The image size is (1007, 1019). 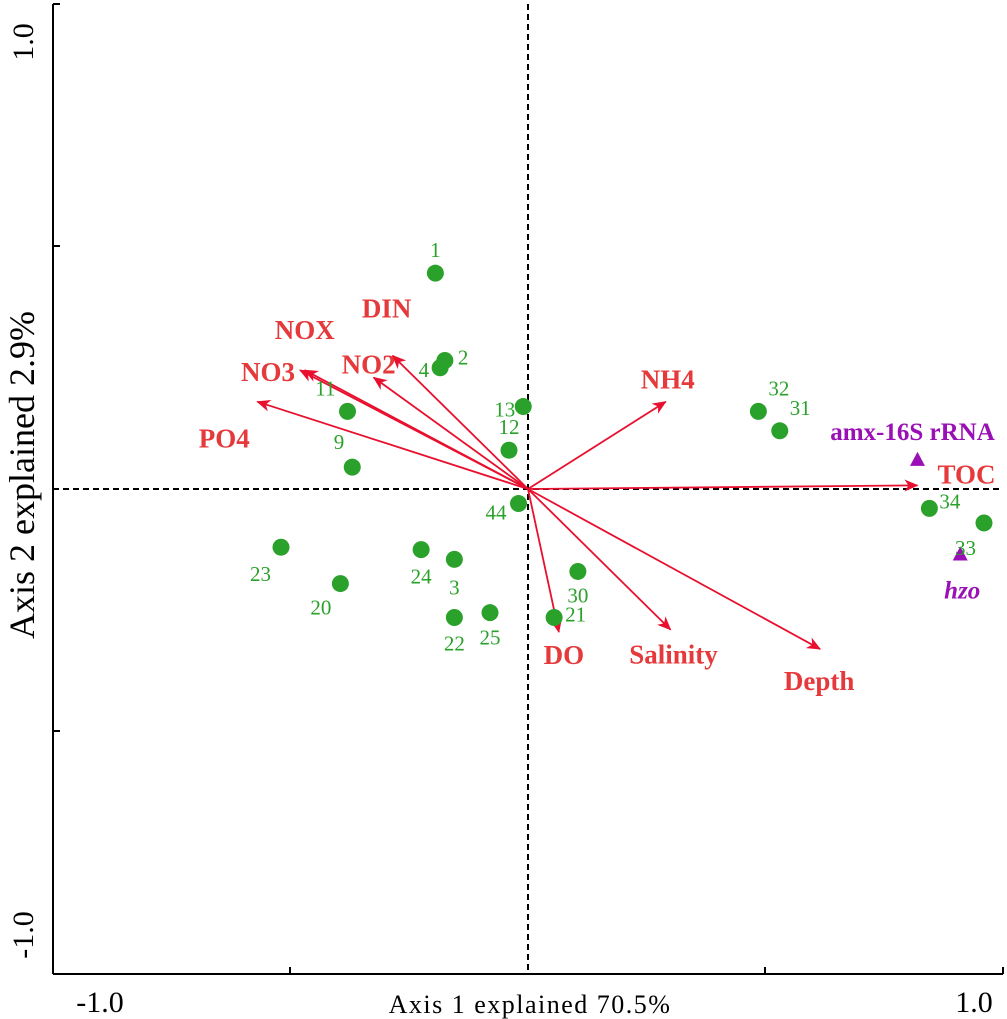 I want to click on env-arrow-toc, so click(x=723, y=485).